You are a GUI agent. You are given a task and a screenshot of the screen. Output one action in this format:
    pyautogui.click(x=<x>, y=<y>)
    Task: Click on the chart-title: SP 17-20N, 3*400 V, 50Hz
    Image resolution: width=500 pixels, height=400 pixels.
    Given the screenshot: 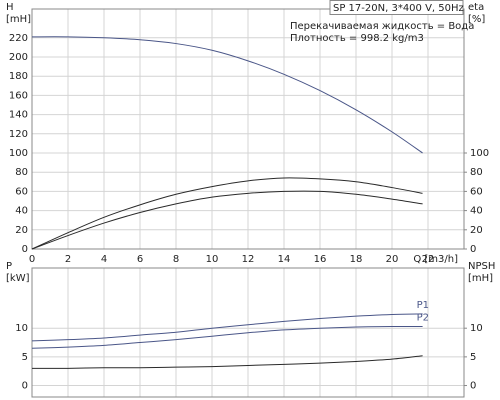 What is the action you would take?
    pyautogui.click(x=398, y=8)
    